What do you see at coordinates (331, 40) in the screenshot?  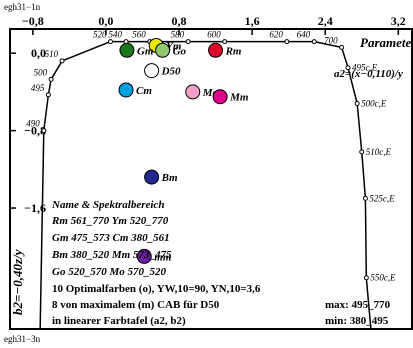 I see `wavelength-label: 700` at bounding box center [331, 40].